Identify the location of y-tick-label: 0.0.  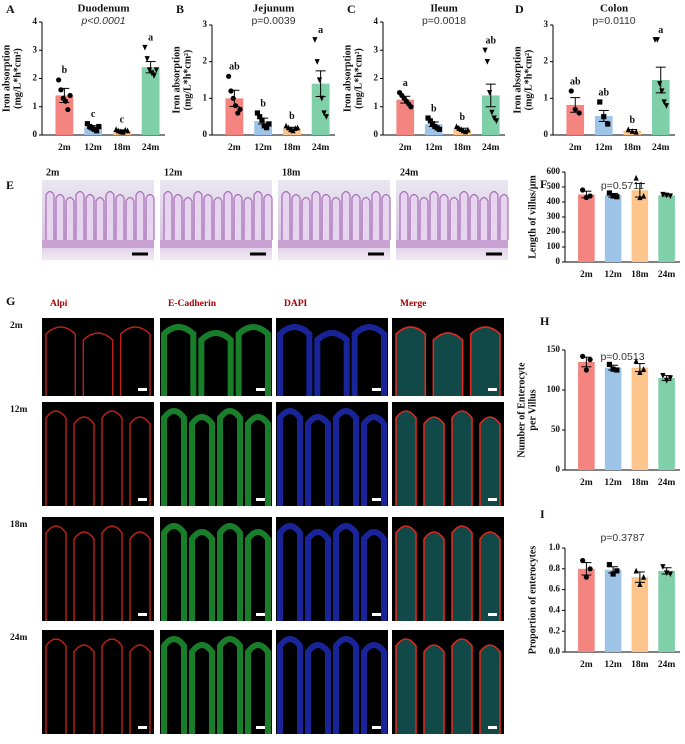
(555, 651).